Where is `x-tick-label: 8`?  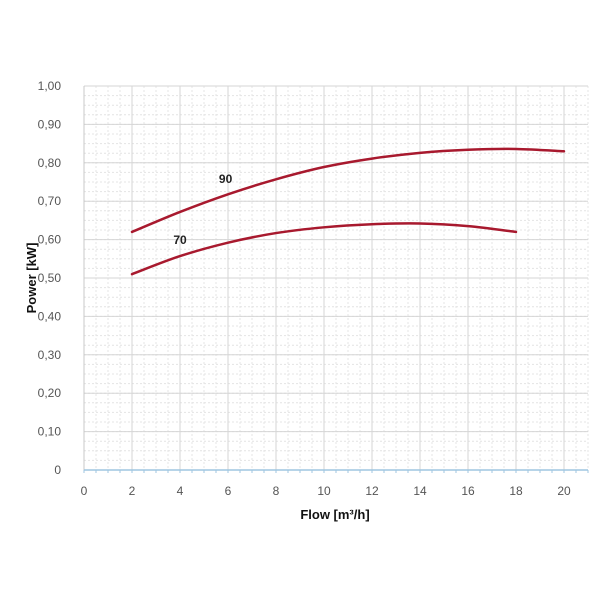 x-tick-label: 8 is located at coordinates (276, 491).